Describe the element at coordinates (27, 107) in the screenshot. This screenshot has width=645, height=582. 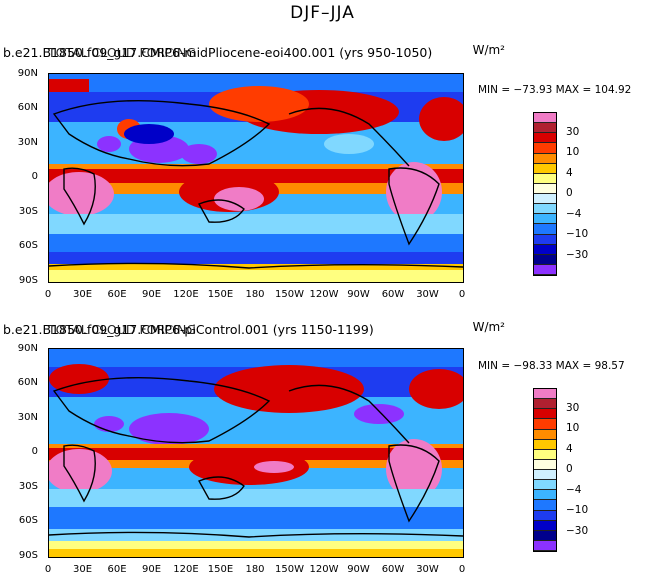
I see `panel-1-lat-60n: 60N` at that location.